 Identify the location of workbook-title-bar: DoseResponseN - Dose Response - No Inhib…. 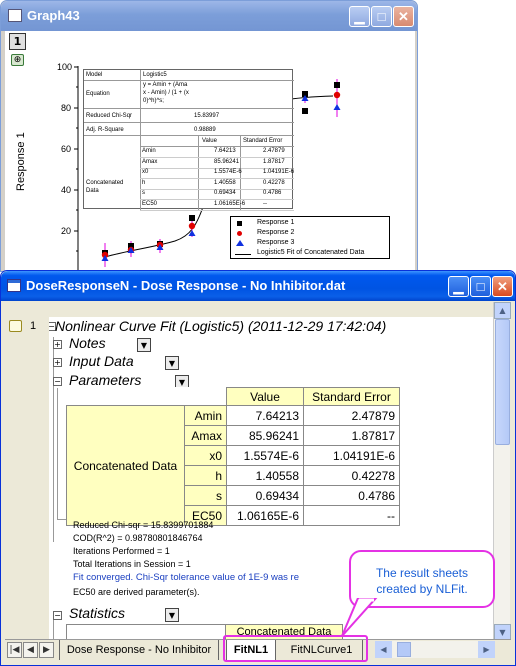
(258, 286).